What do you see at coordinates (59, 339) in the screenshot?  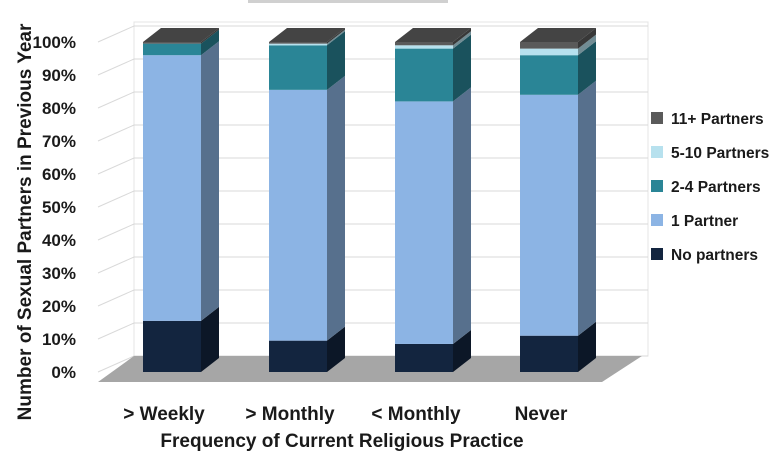 I see `y-tick-label: 10%` at bounding box center [59, 339].